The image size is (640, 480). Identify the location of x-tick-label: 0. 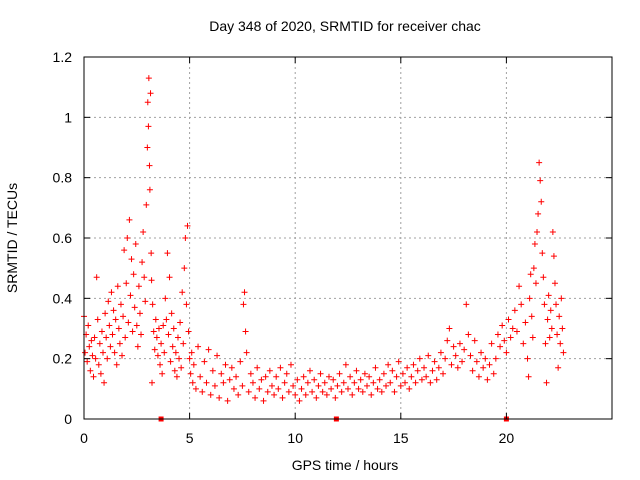
(84, 438).